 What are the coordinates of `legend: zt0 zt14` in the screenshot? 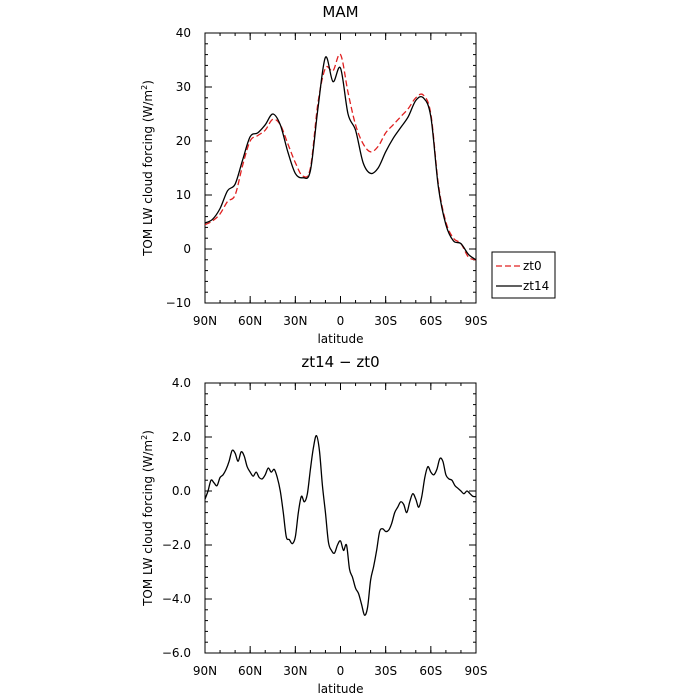 It's located at (523, 275).